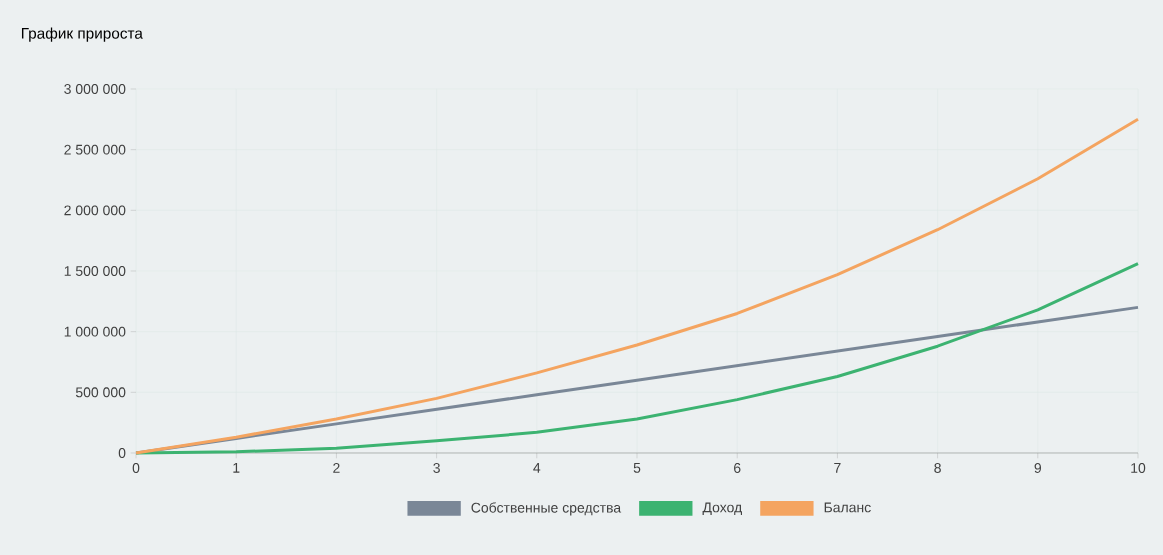 The image size is (1163, 555). Describe the element at coordinates (837, 468) in the screenshot. I see `x-tick-label: 7` at that location.